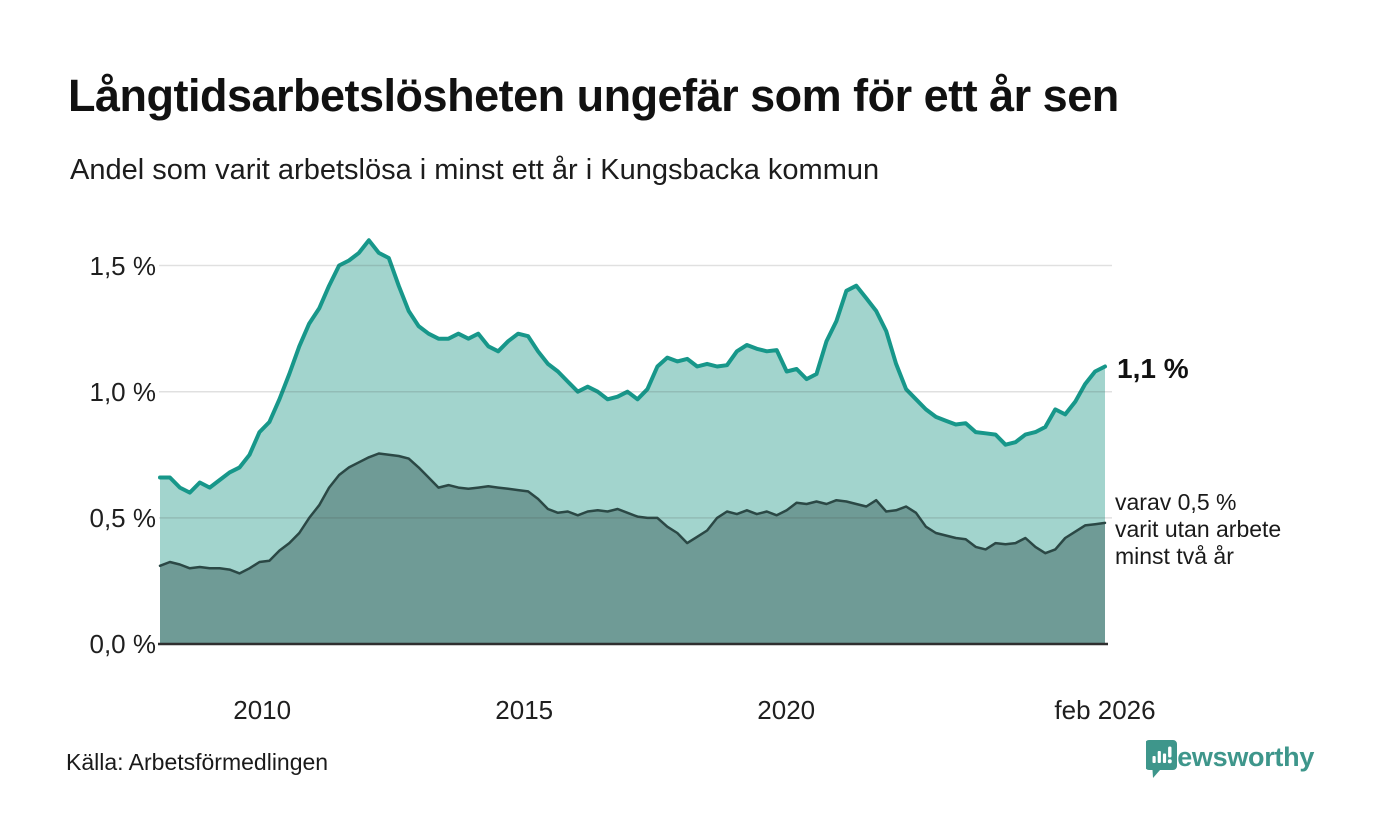 The image size is (1400, 840). I want to click on brand-name: Newsworthy, so click(1236, 757).